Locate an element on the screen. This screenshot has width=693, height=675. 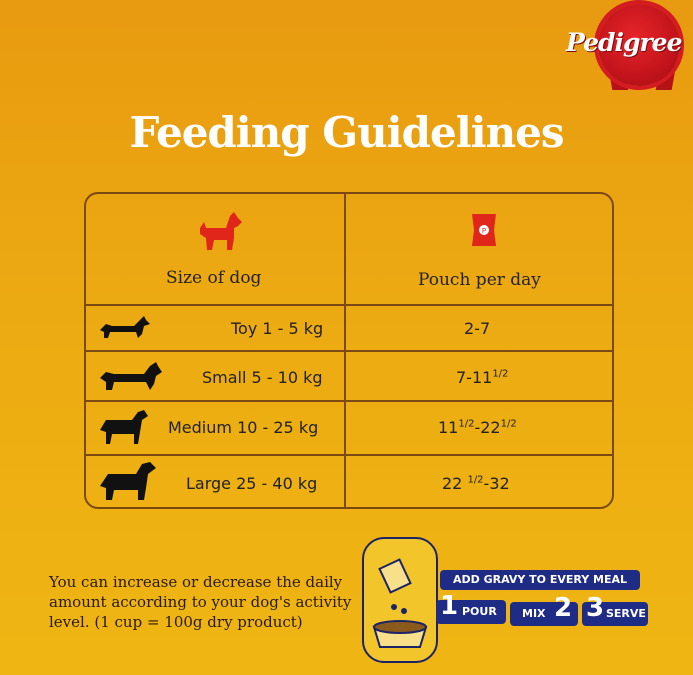
header-pouch: Pouch per day is located at coordinates (479, 280).